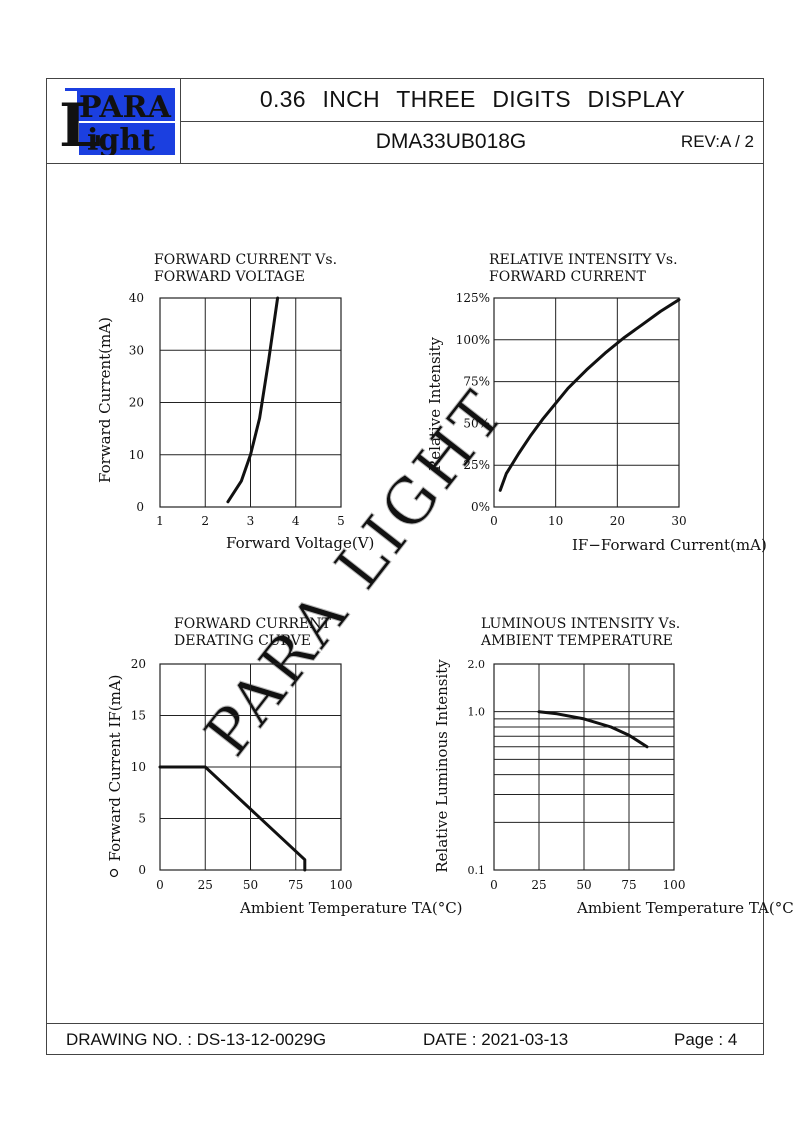  I want to click on para-light-logo: L PARA ight, so click(117, 121).